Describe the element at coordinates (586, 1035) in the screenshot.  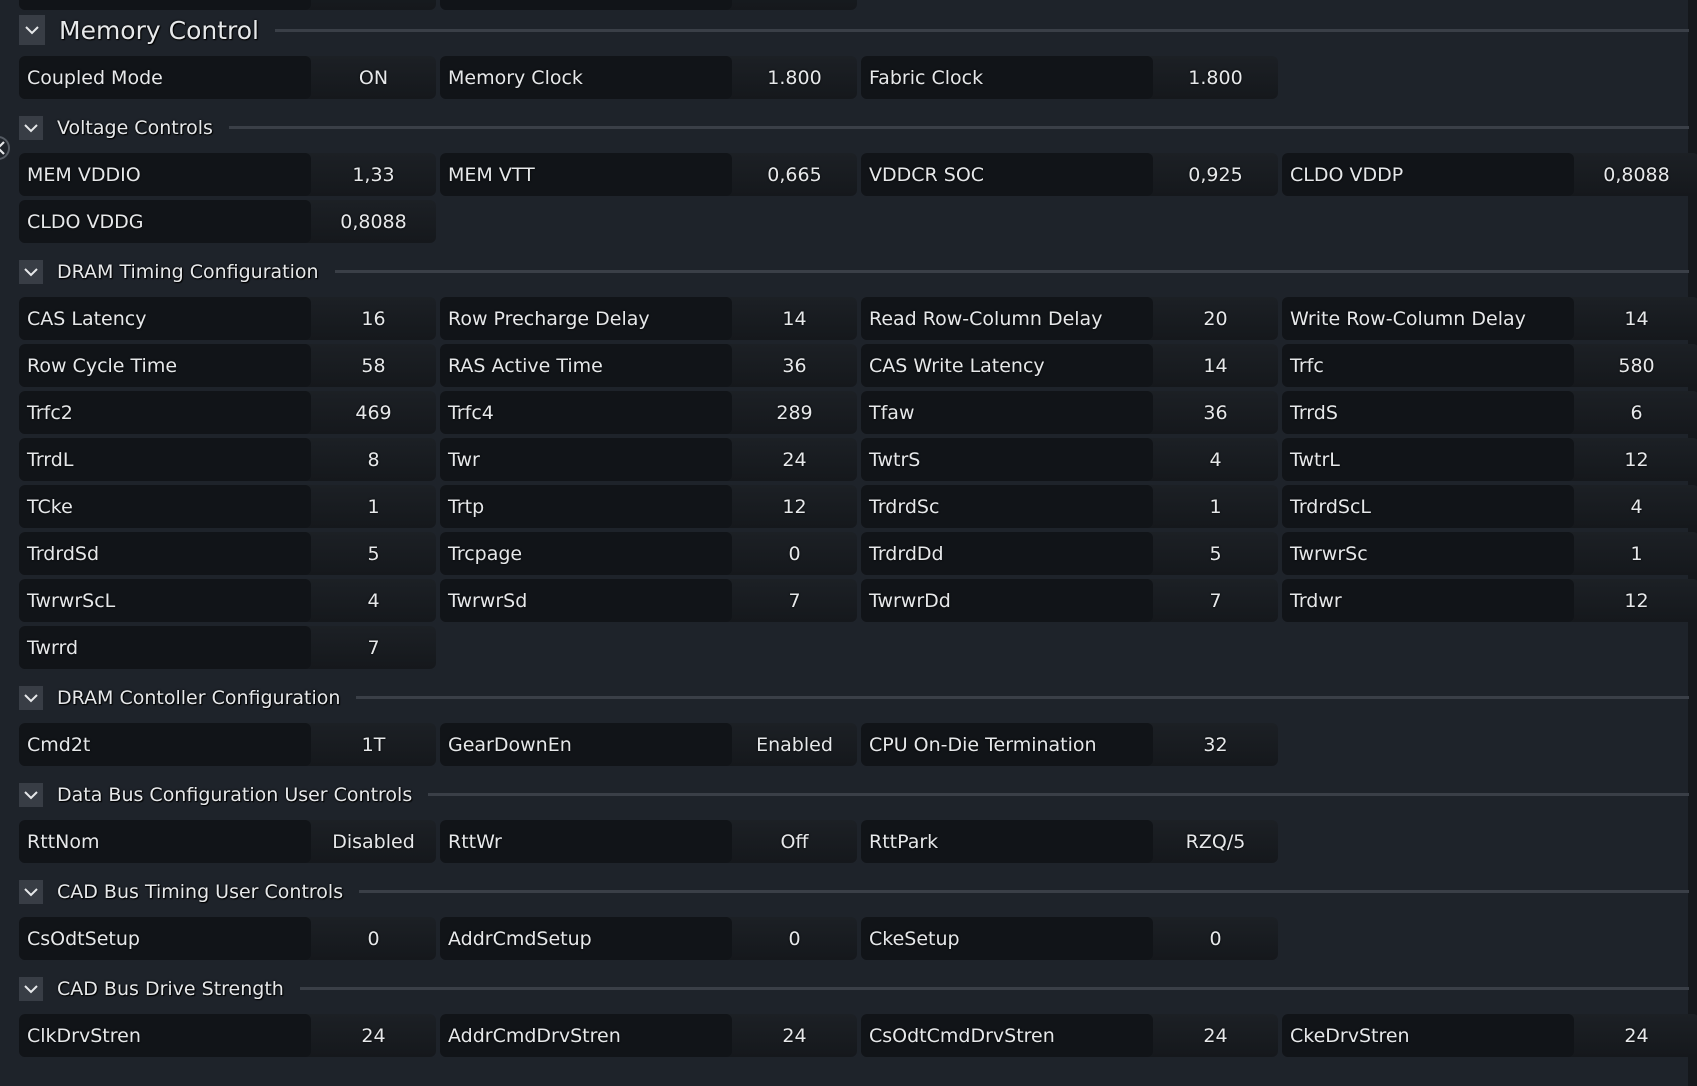
I see `field-label: AddrCmdDrvStren` at that location.